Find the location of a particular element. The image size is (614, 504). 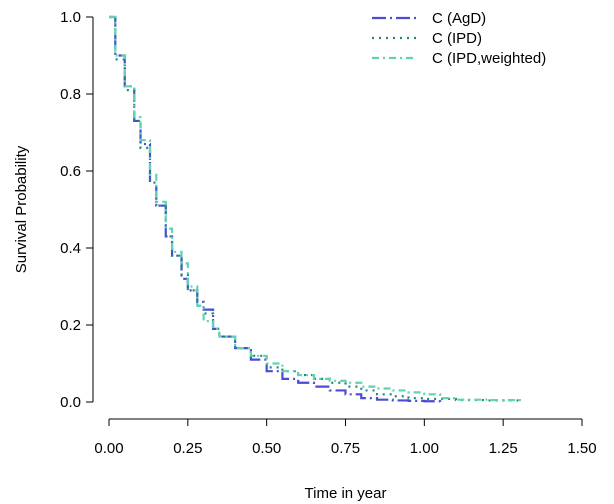

x-ticks: 0.00 0.25 0.50 0.75 1.00 1.25 1.50 is located at coordinates (345, 438).